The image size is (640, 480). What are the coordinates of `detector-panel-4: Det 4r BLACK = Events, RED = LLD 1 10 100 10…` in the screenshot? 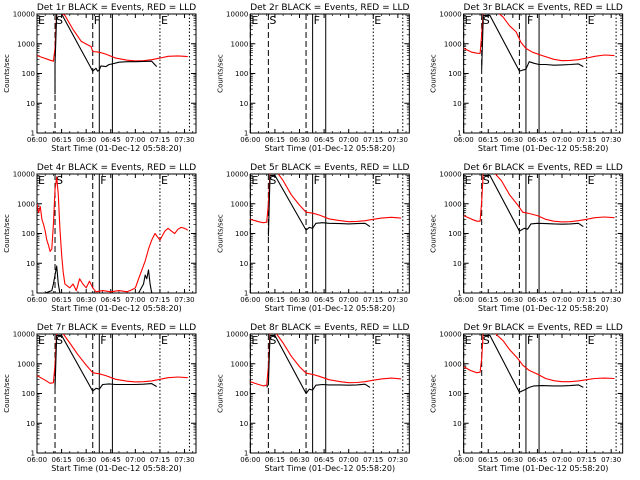 It's located at (100, 238).